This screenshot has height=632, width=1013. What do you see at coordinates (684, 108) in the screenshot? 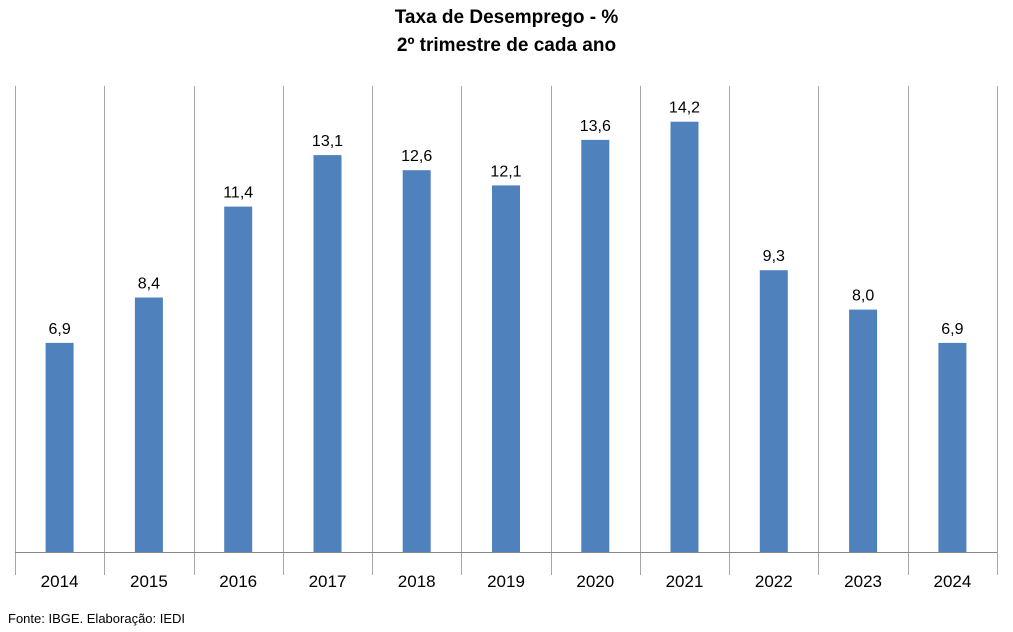
I see `data-label-2021: 14,2` at bounding box center [684, 108].